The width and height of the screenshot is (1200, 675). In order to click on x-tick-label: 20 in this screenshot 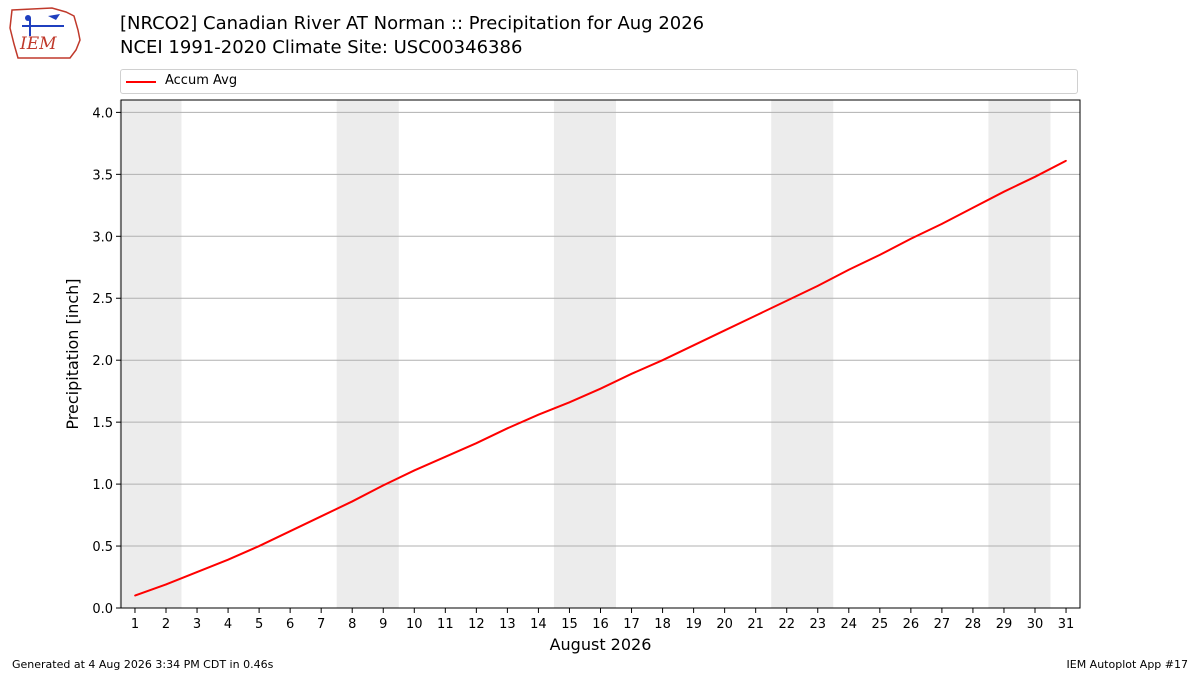, I will do `click(724, 624)`.